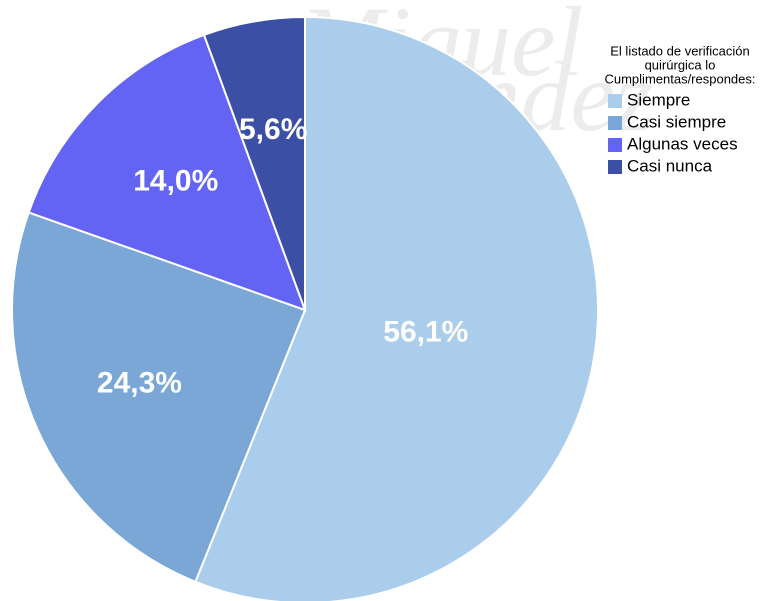  Describe the element at coordinates (676, 121) in the screenshot. I see `legend-label: Casi siempre` at that location.